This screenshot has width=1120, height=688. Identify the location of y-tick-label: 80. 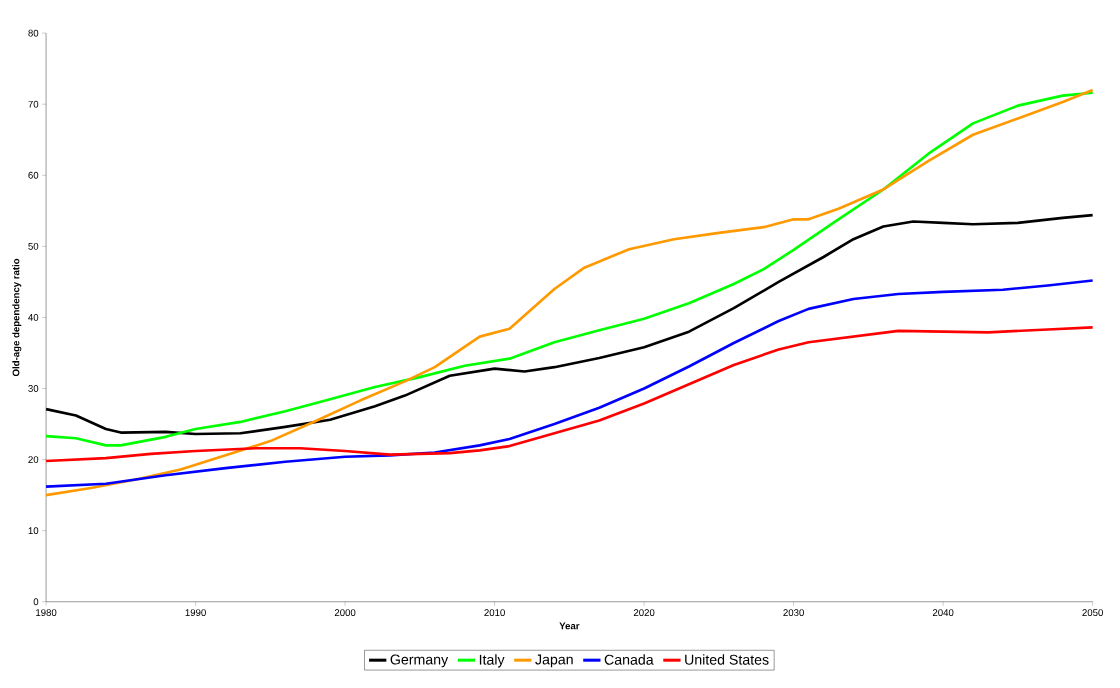
(33, 33).